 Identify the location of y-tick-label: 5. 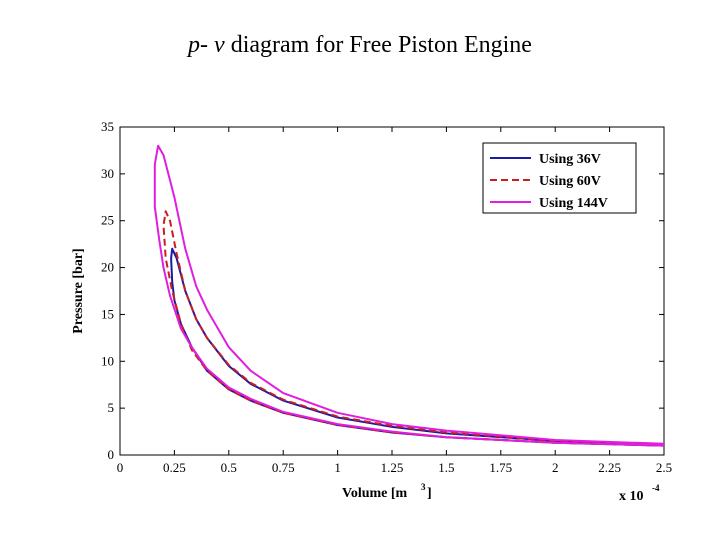
(111, 407).